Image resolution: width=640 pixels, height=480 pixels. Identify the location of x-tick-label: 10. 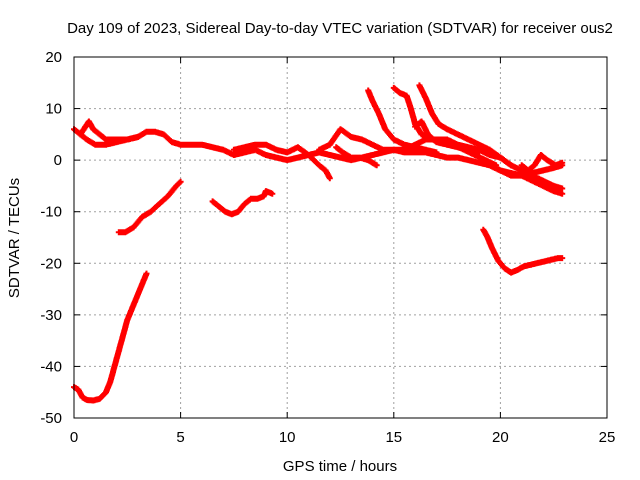
(287, 437).